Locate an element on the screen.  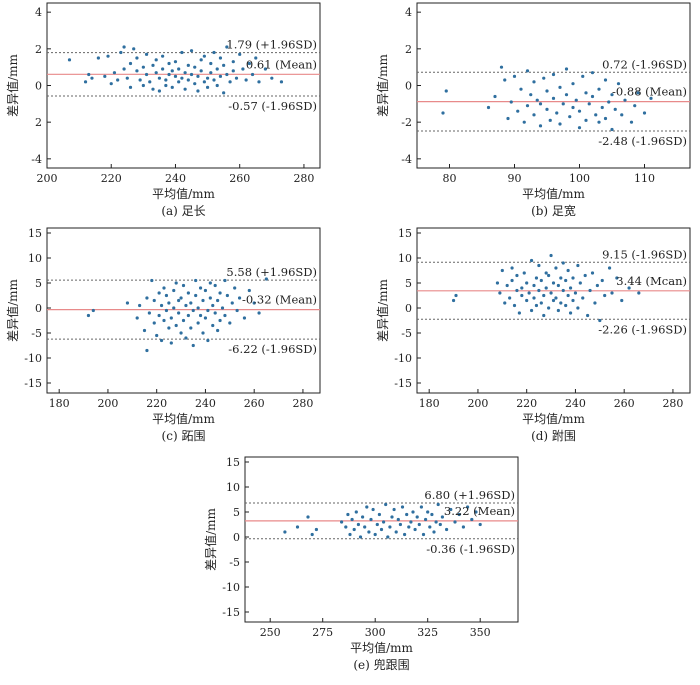
subplot-caption: (d) 跗围 is located at coordinates (553, 436).